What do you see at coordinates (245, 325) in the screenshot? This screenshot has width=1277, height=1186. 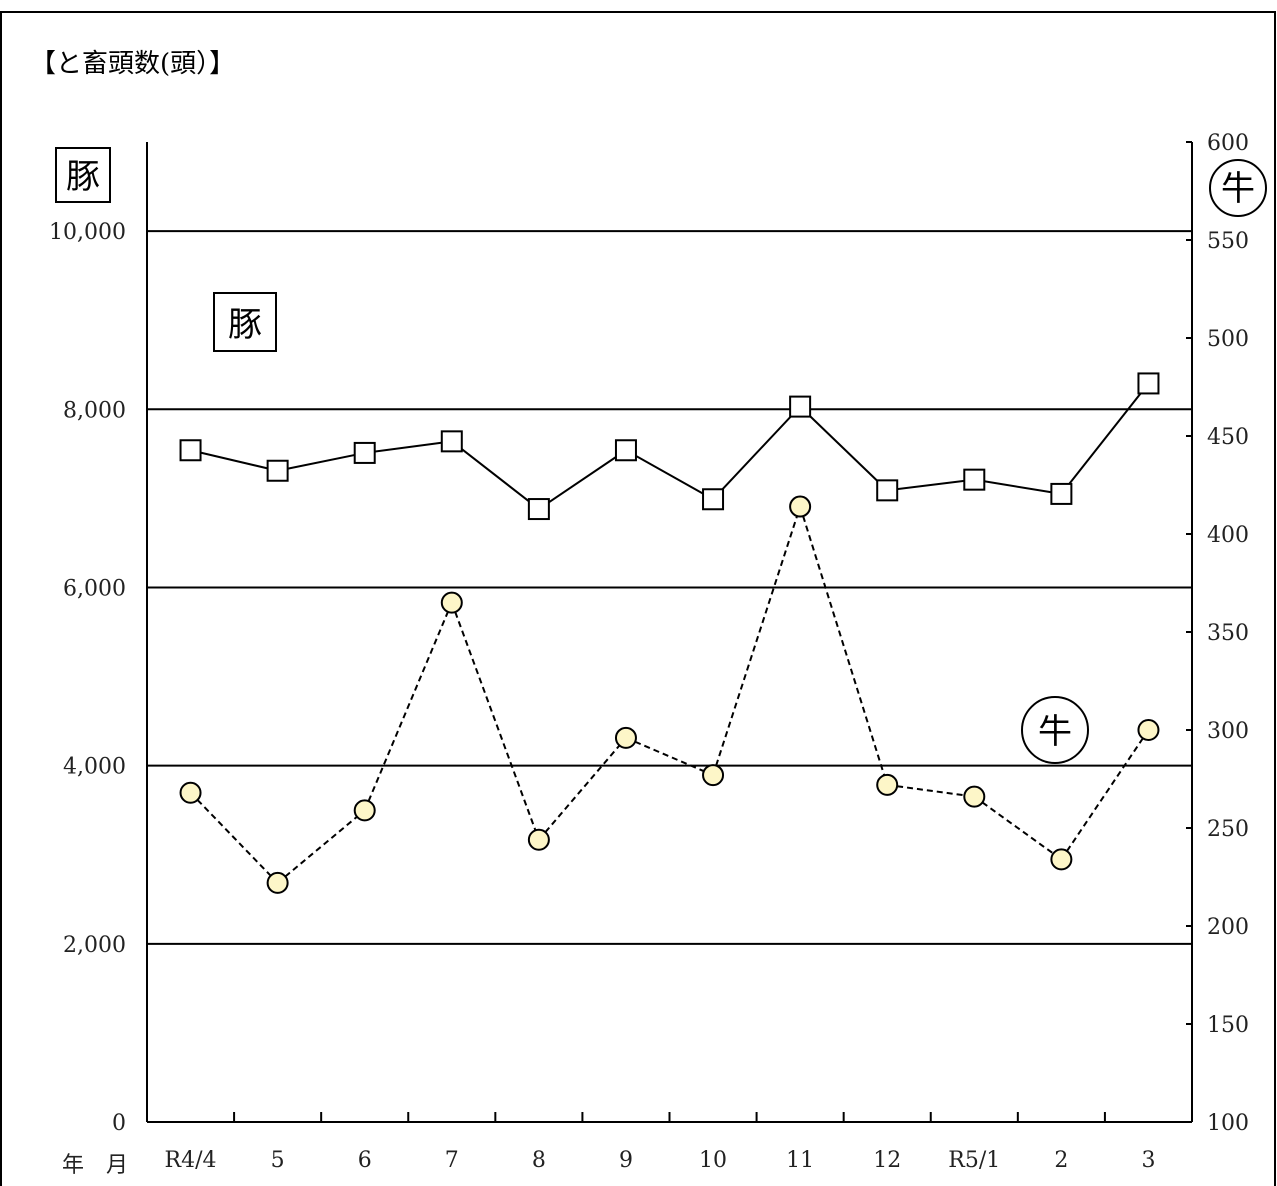 I see `series-label-pig-text: 豚` at bounding box center [245, 325].